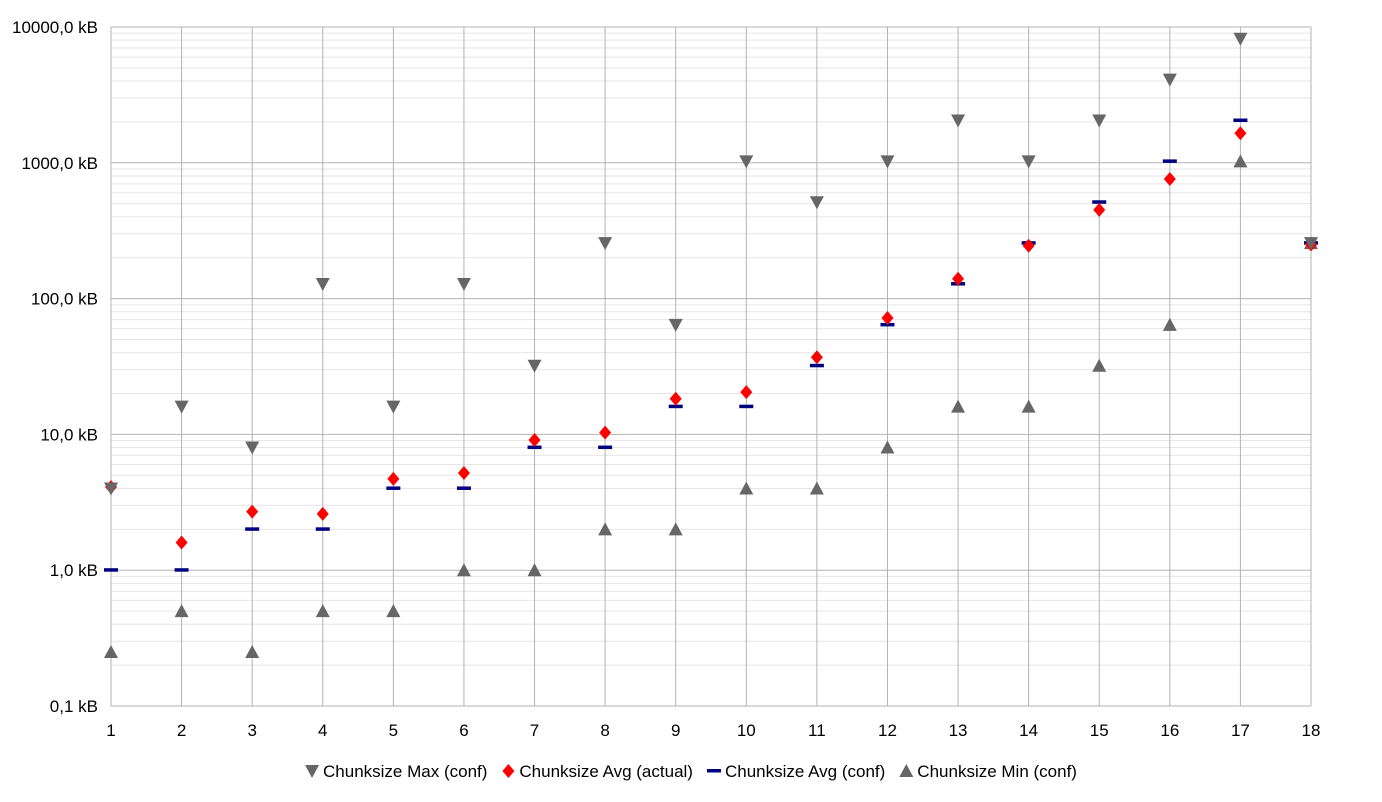  What do you see at coordinates (1240, 730) in the screenshot?
I see `x-tick-label: 17` at bounding box center [1240, 730].